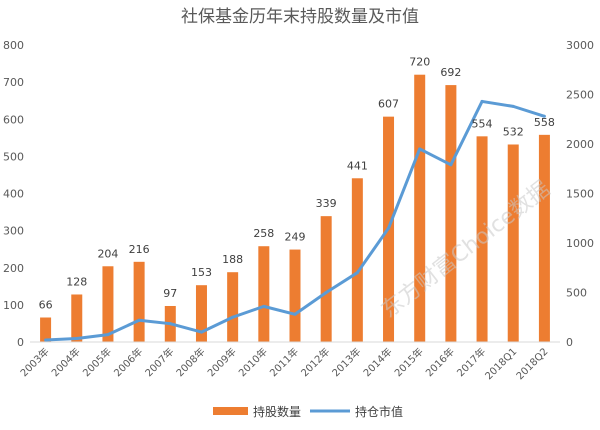  Describe the element at coordinates (77, 318) in the screenshot. I see `bar-2004年` at that location.